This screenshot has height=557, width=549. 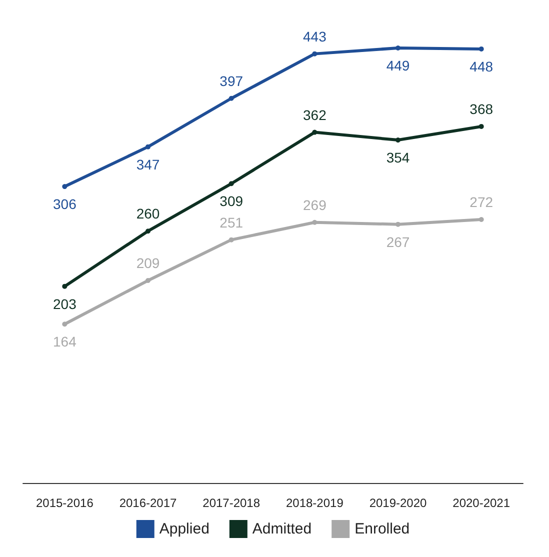 I want to click on data-label: 354, so click(x=398, y=158).